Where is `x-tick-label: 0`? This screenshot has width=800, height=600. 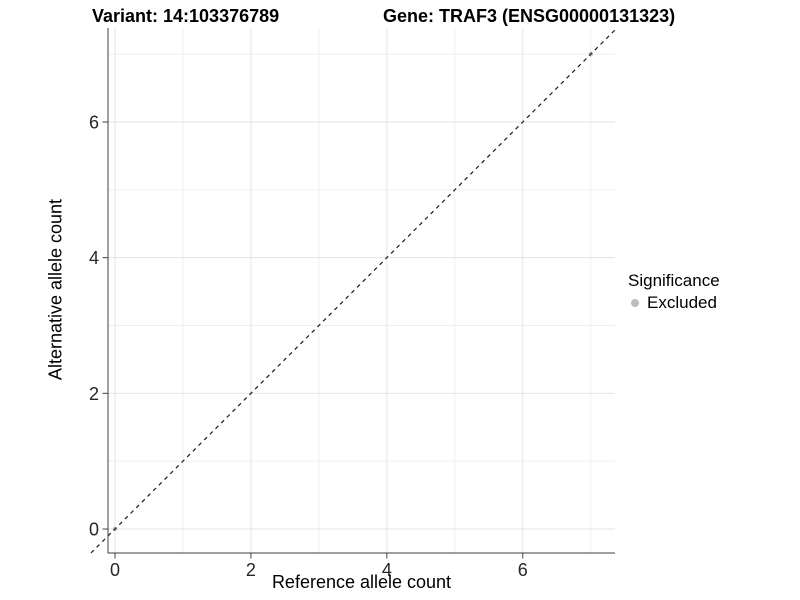 x-tick-label: 0 is located at coordinates (115, 570).